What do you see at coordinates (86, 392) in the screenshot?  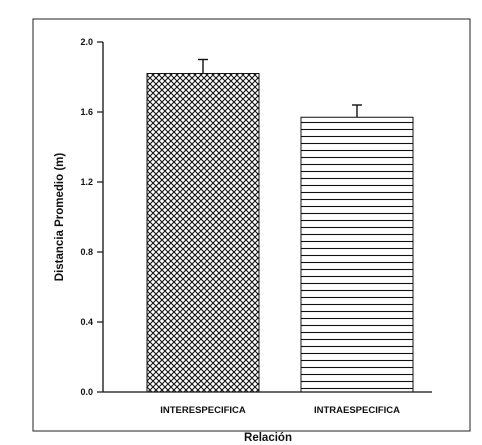 I see `y-tick-label: 0.0` at bounding box center [86, 392].